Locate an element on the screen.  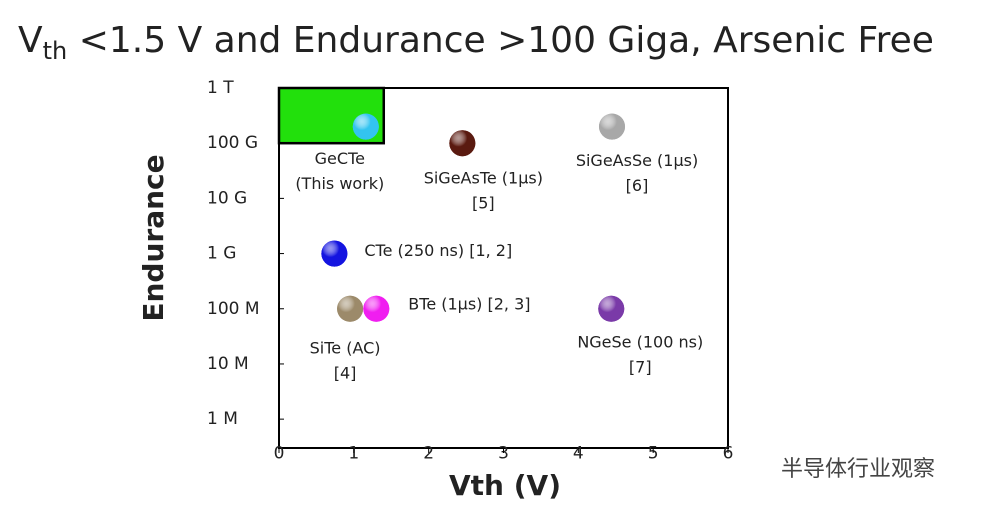
point-label: CTe (250 ns) [1, 2] is located at coordinates (438, 250).